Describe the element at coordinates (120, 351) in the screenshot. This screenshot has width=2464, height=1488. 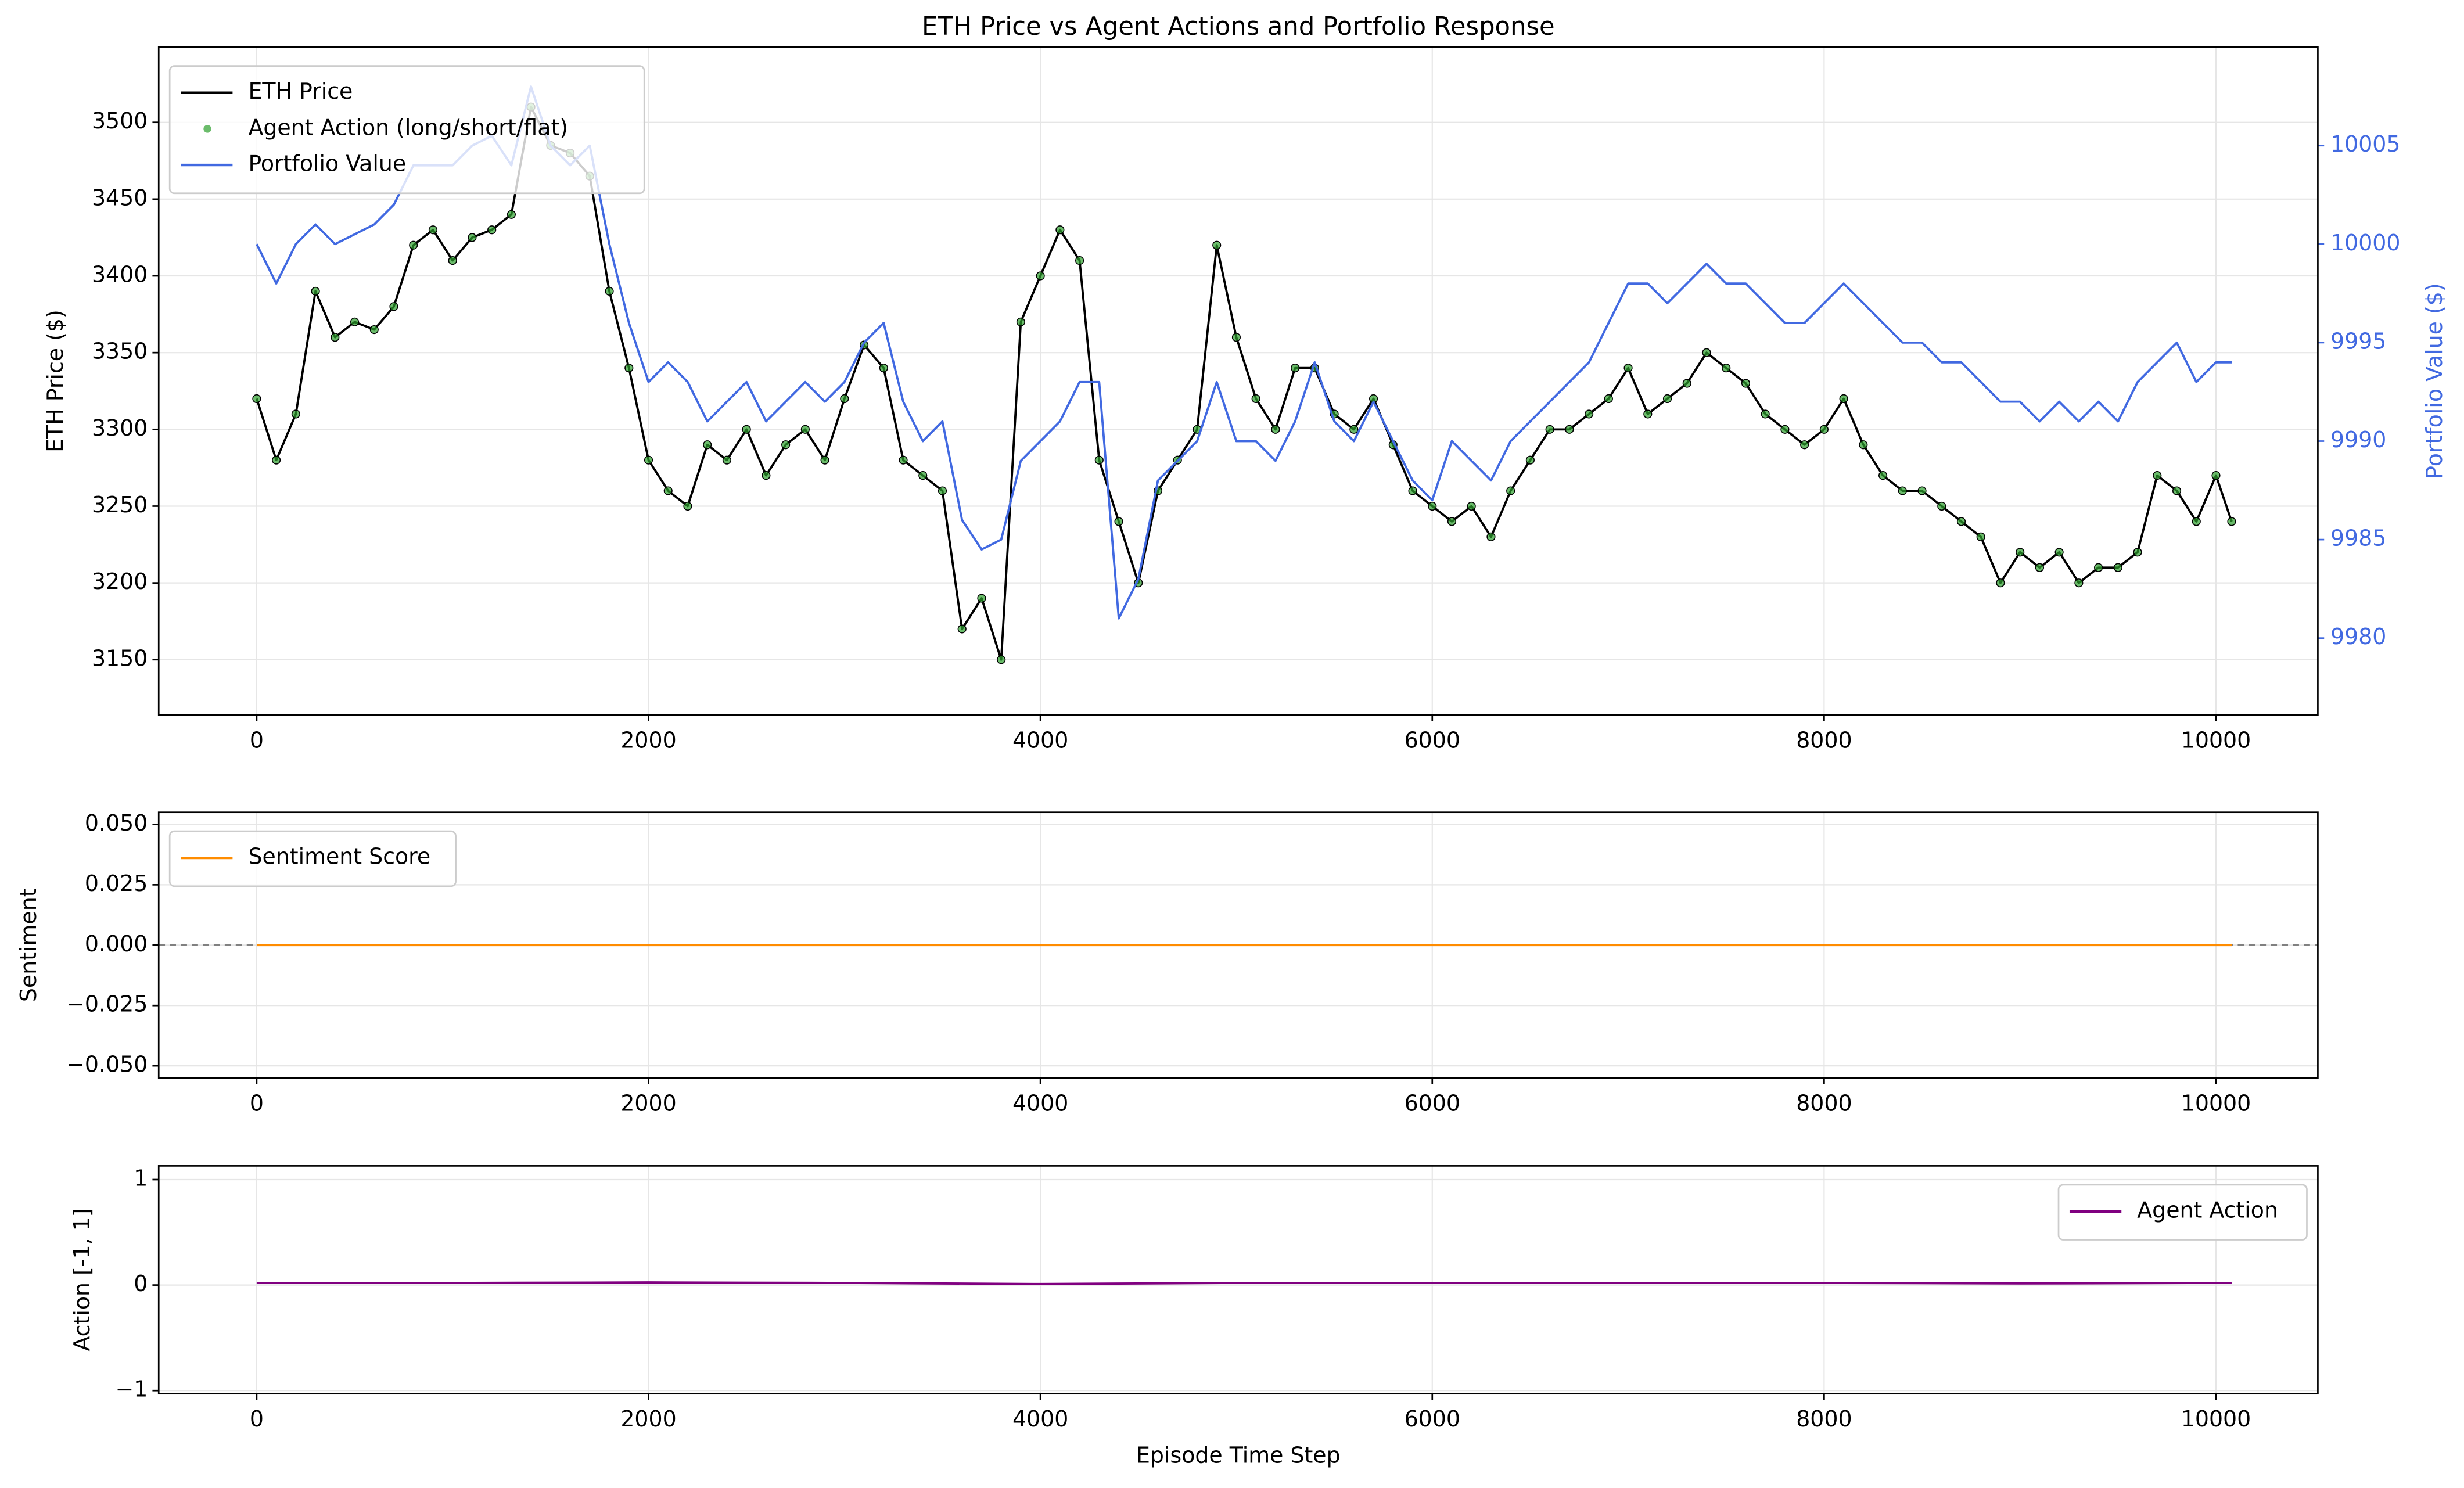
I see `y-tick-label: 3350` at that location.